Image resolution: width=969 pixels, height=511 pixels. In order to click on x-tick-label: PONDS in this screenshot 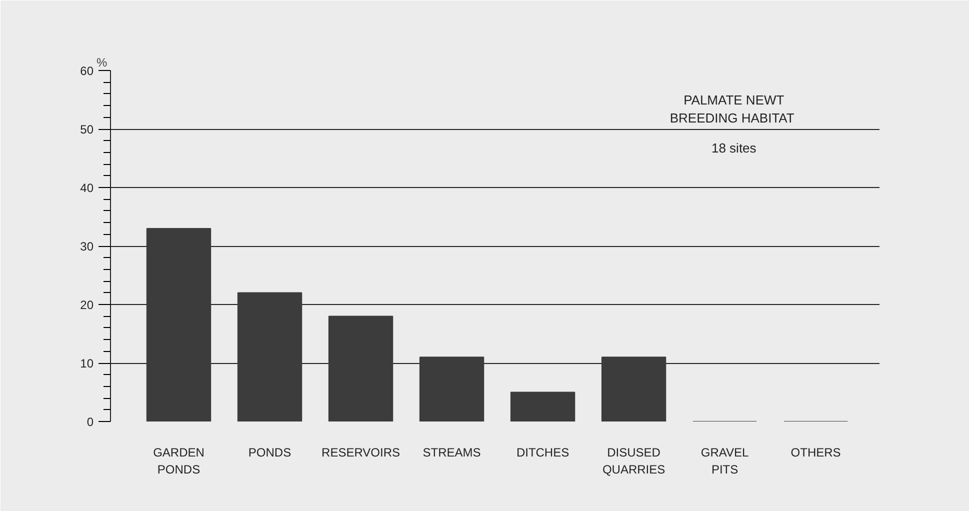, I will do `click(270, 453)`.